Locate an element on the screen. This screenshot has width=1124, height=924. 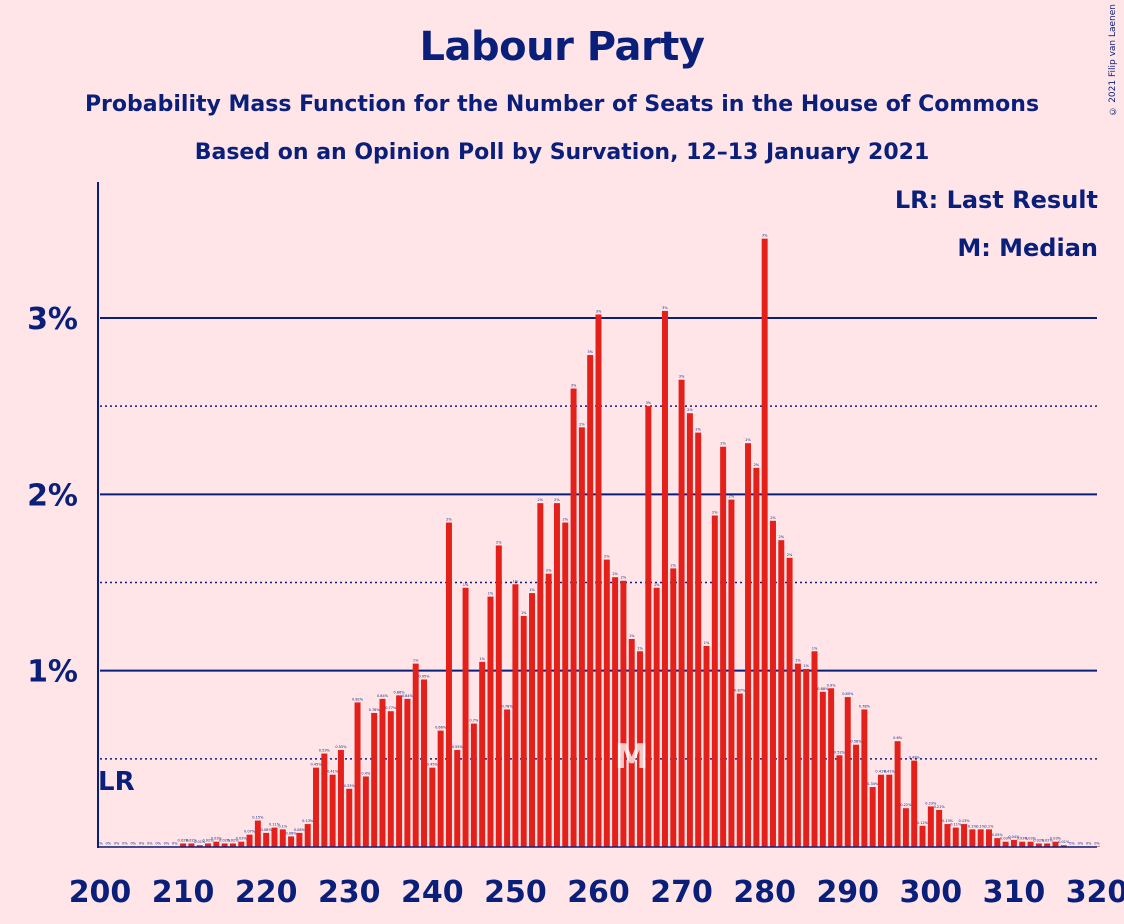
data-label: 0.05% is located at coordinates (998, 835).